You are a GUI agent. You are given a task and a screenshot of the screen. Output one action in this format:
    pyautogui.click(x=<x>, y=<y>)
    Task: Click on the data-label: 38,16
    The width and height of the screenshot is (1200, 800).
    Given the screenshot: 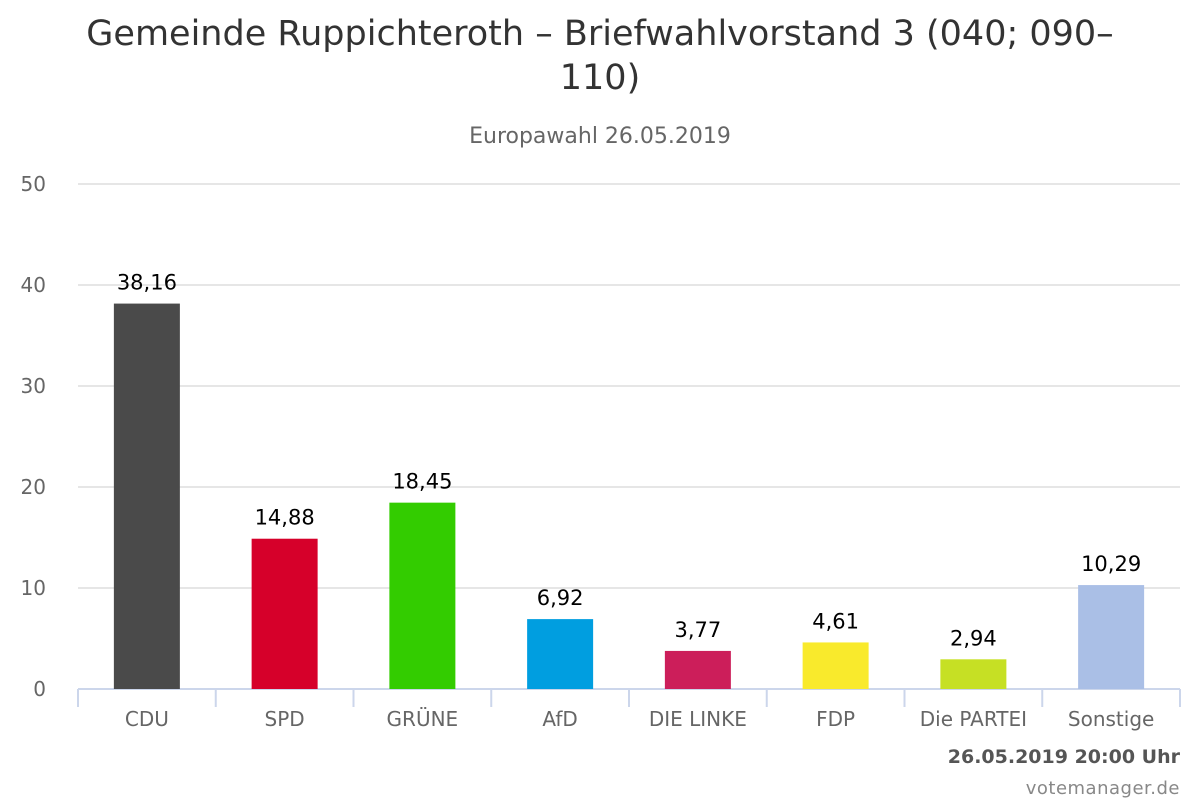 What is the action you would take?
    pyautogui.click(x=147, y=283)
    